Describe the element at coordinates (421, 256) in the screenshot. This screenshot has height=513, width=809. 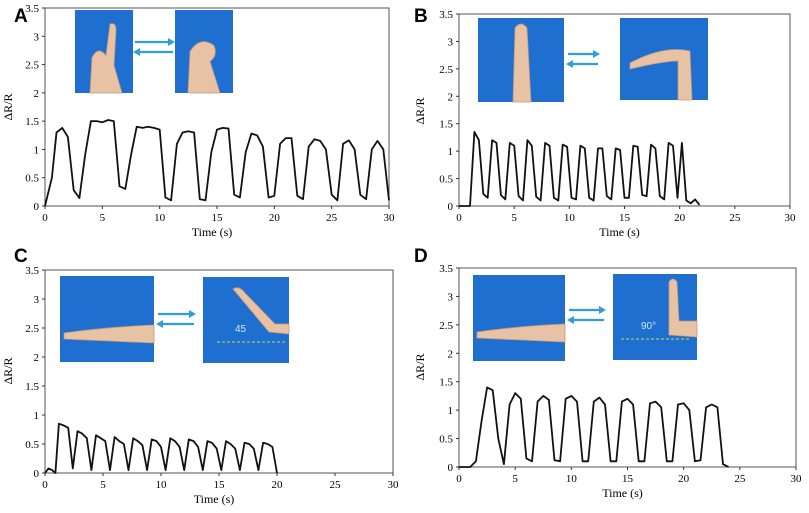
I see `panel-letter: D` at that location.